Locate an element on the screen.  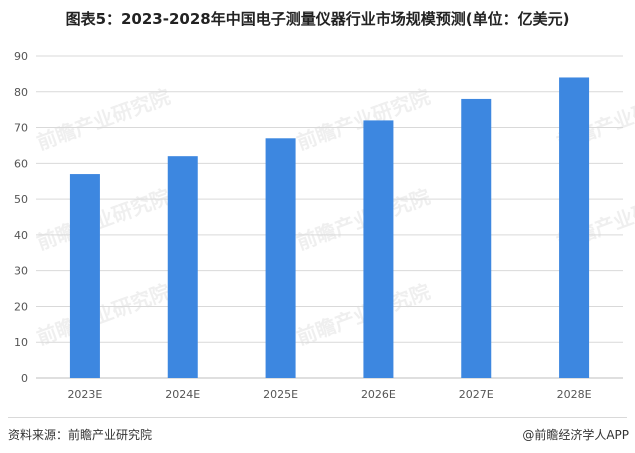
y-tick-label: 90 is located at coordinates (21, 56).